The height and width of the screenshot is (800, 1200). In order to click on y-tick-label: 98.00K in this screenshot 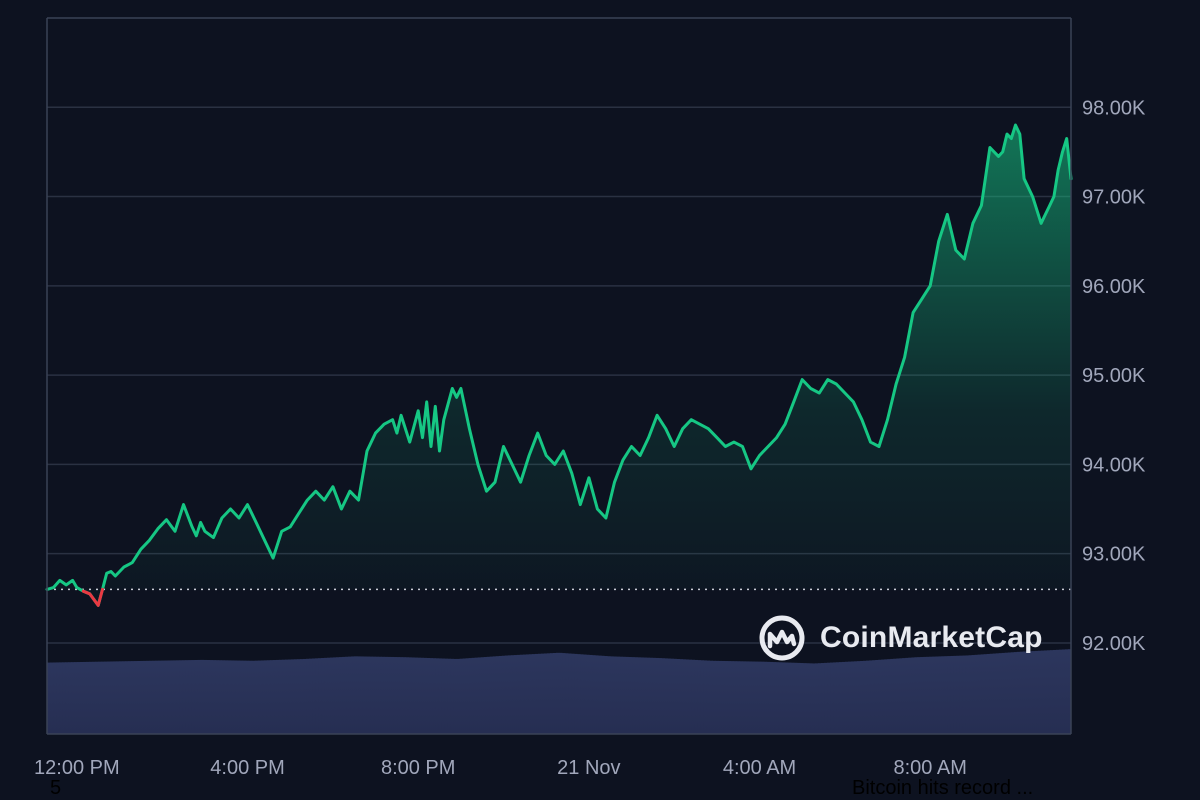, I will do `click(1114, 108)`.